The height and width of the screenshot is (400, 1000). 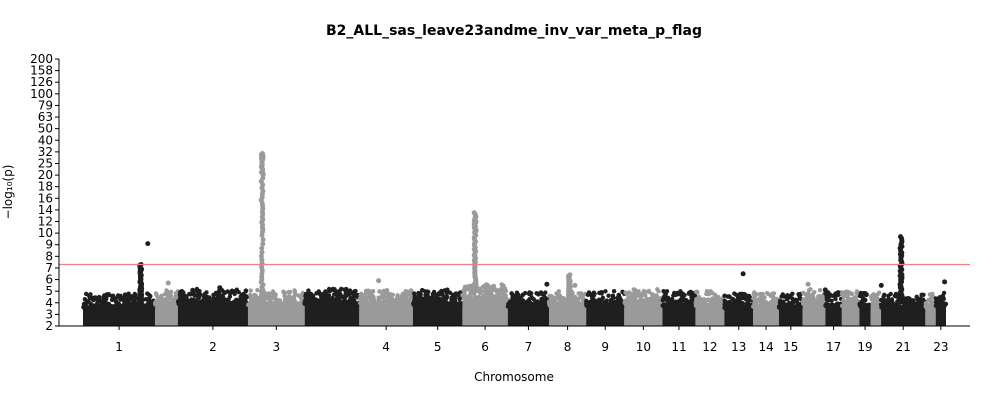 I want to click on x-tick-label: 4, so click(x=386, y=347).